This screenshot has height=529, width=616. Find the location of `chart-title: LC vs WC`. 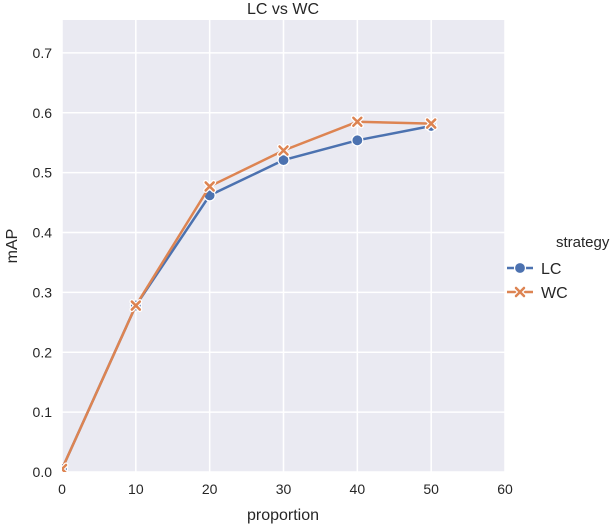

chart-title: LC vs WC is located at coordinates (283, 9).